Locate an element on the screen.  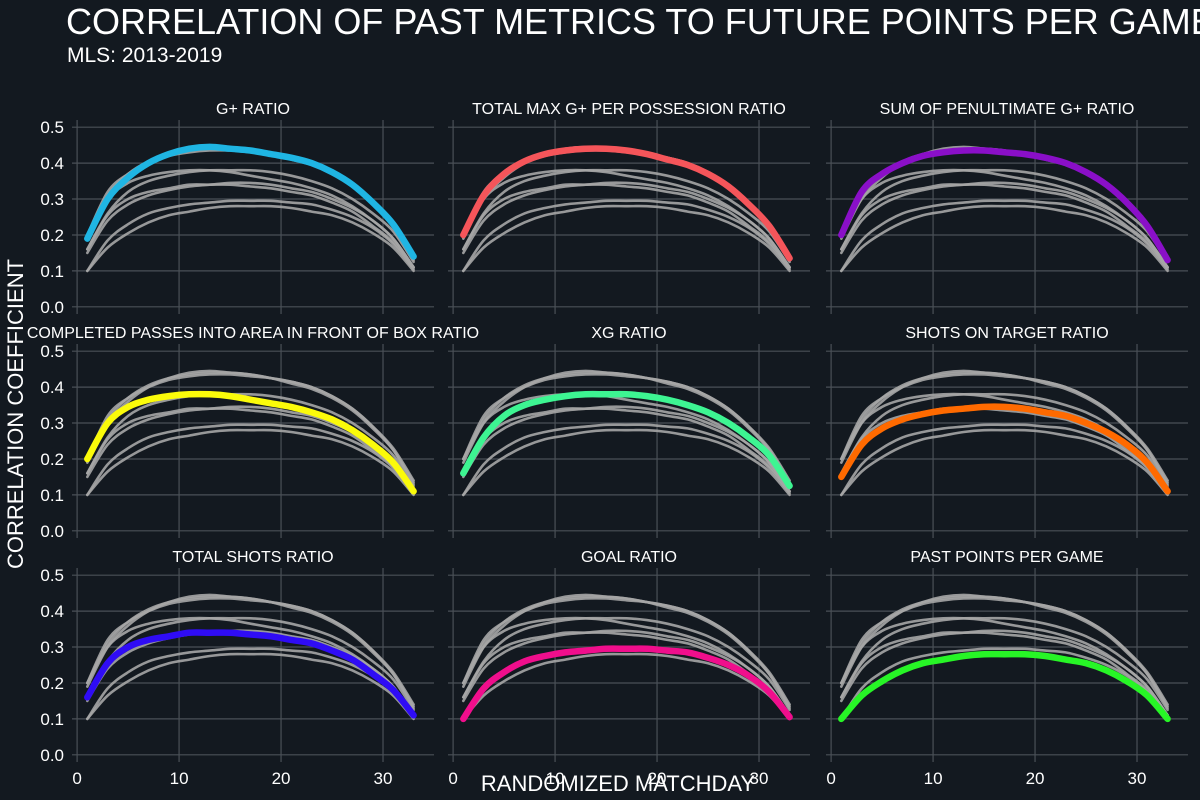
y-axis-title: CORRELATION COEFFICIENT is located at coordinates (15, 414).